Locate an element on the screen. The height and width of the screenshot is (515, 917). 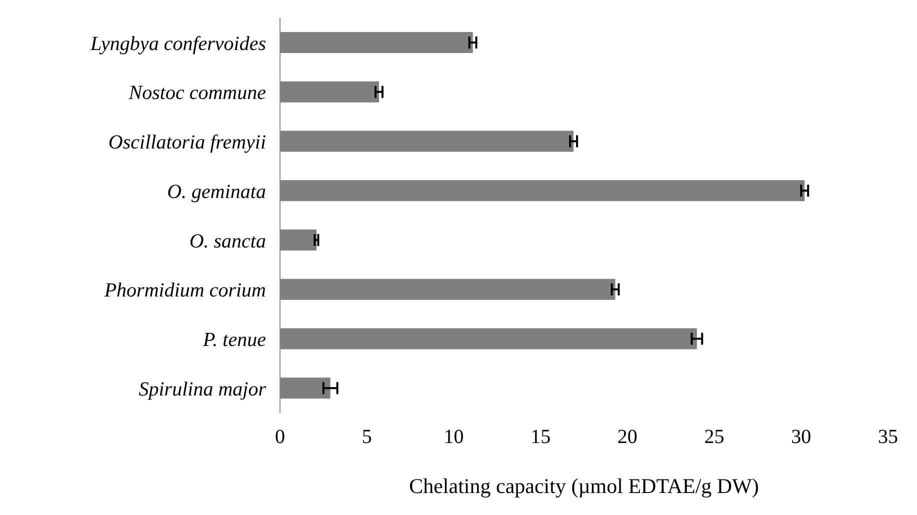
x-tick-label: 0 is located at coordinates (280, 437).